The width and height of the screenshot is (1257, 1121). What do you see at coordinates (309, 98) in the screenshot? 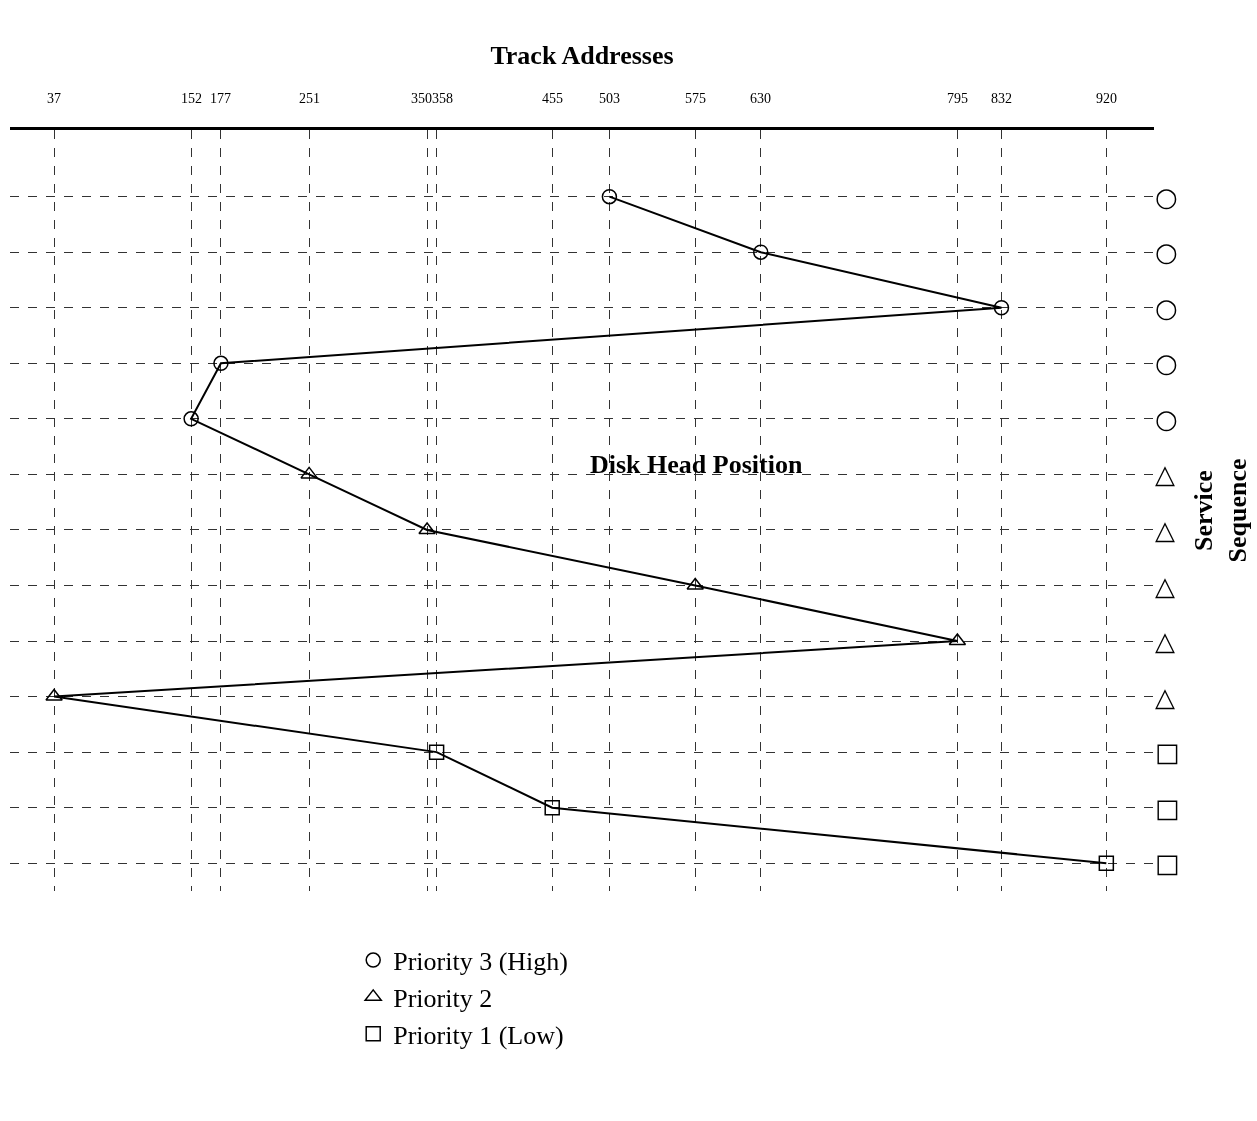
I see `x-tick-label: 251` at bounding box center [309, 98].